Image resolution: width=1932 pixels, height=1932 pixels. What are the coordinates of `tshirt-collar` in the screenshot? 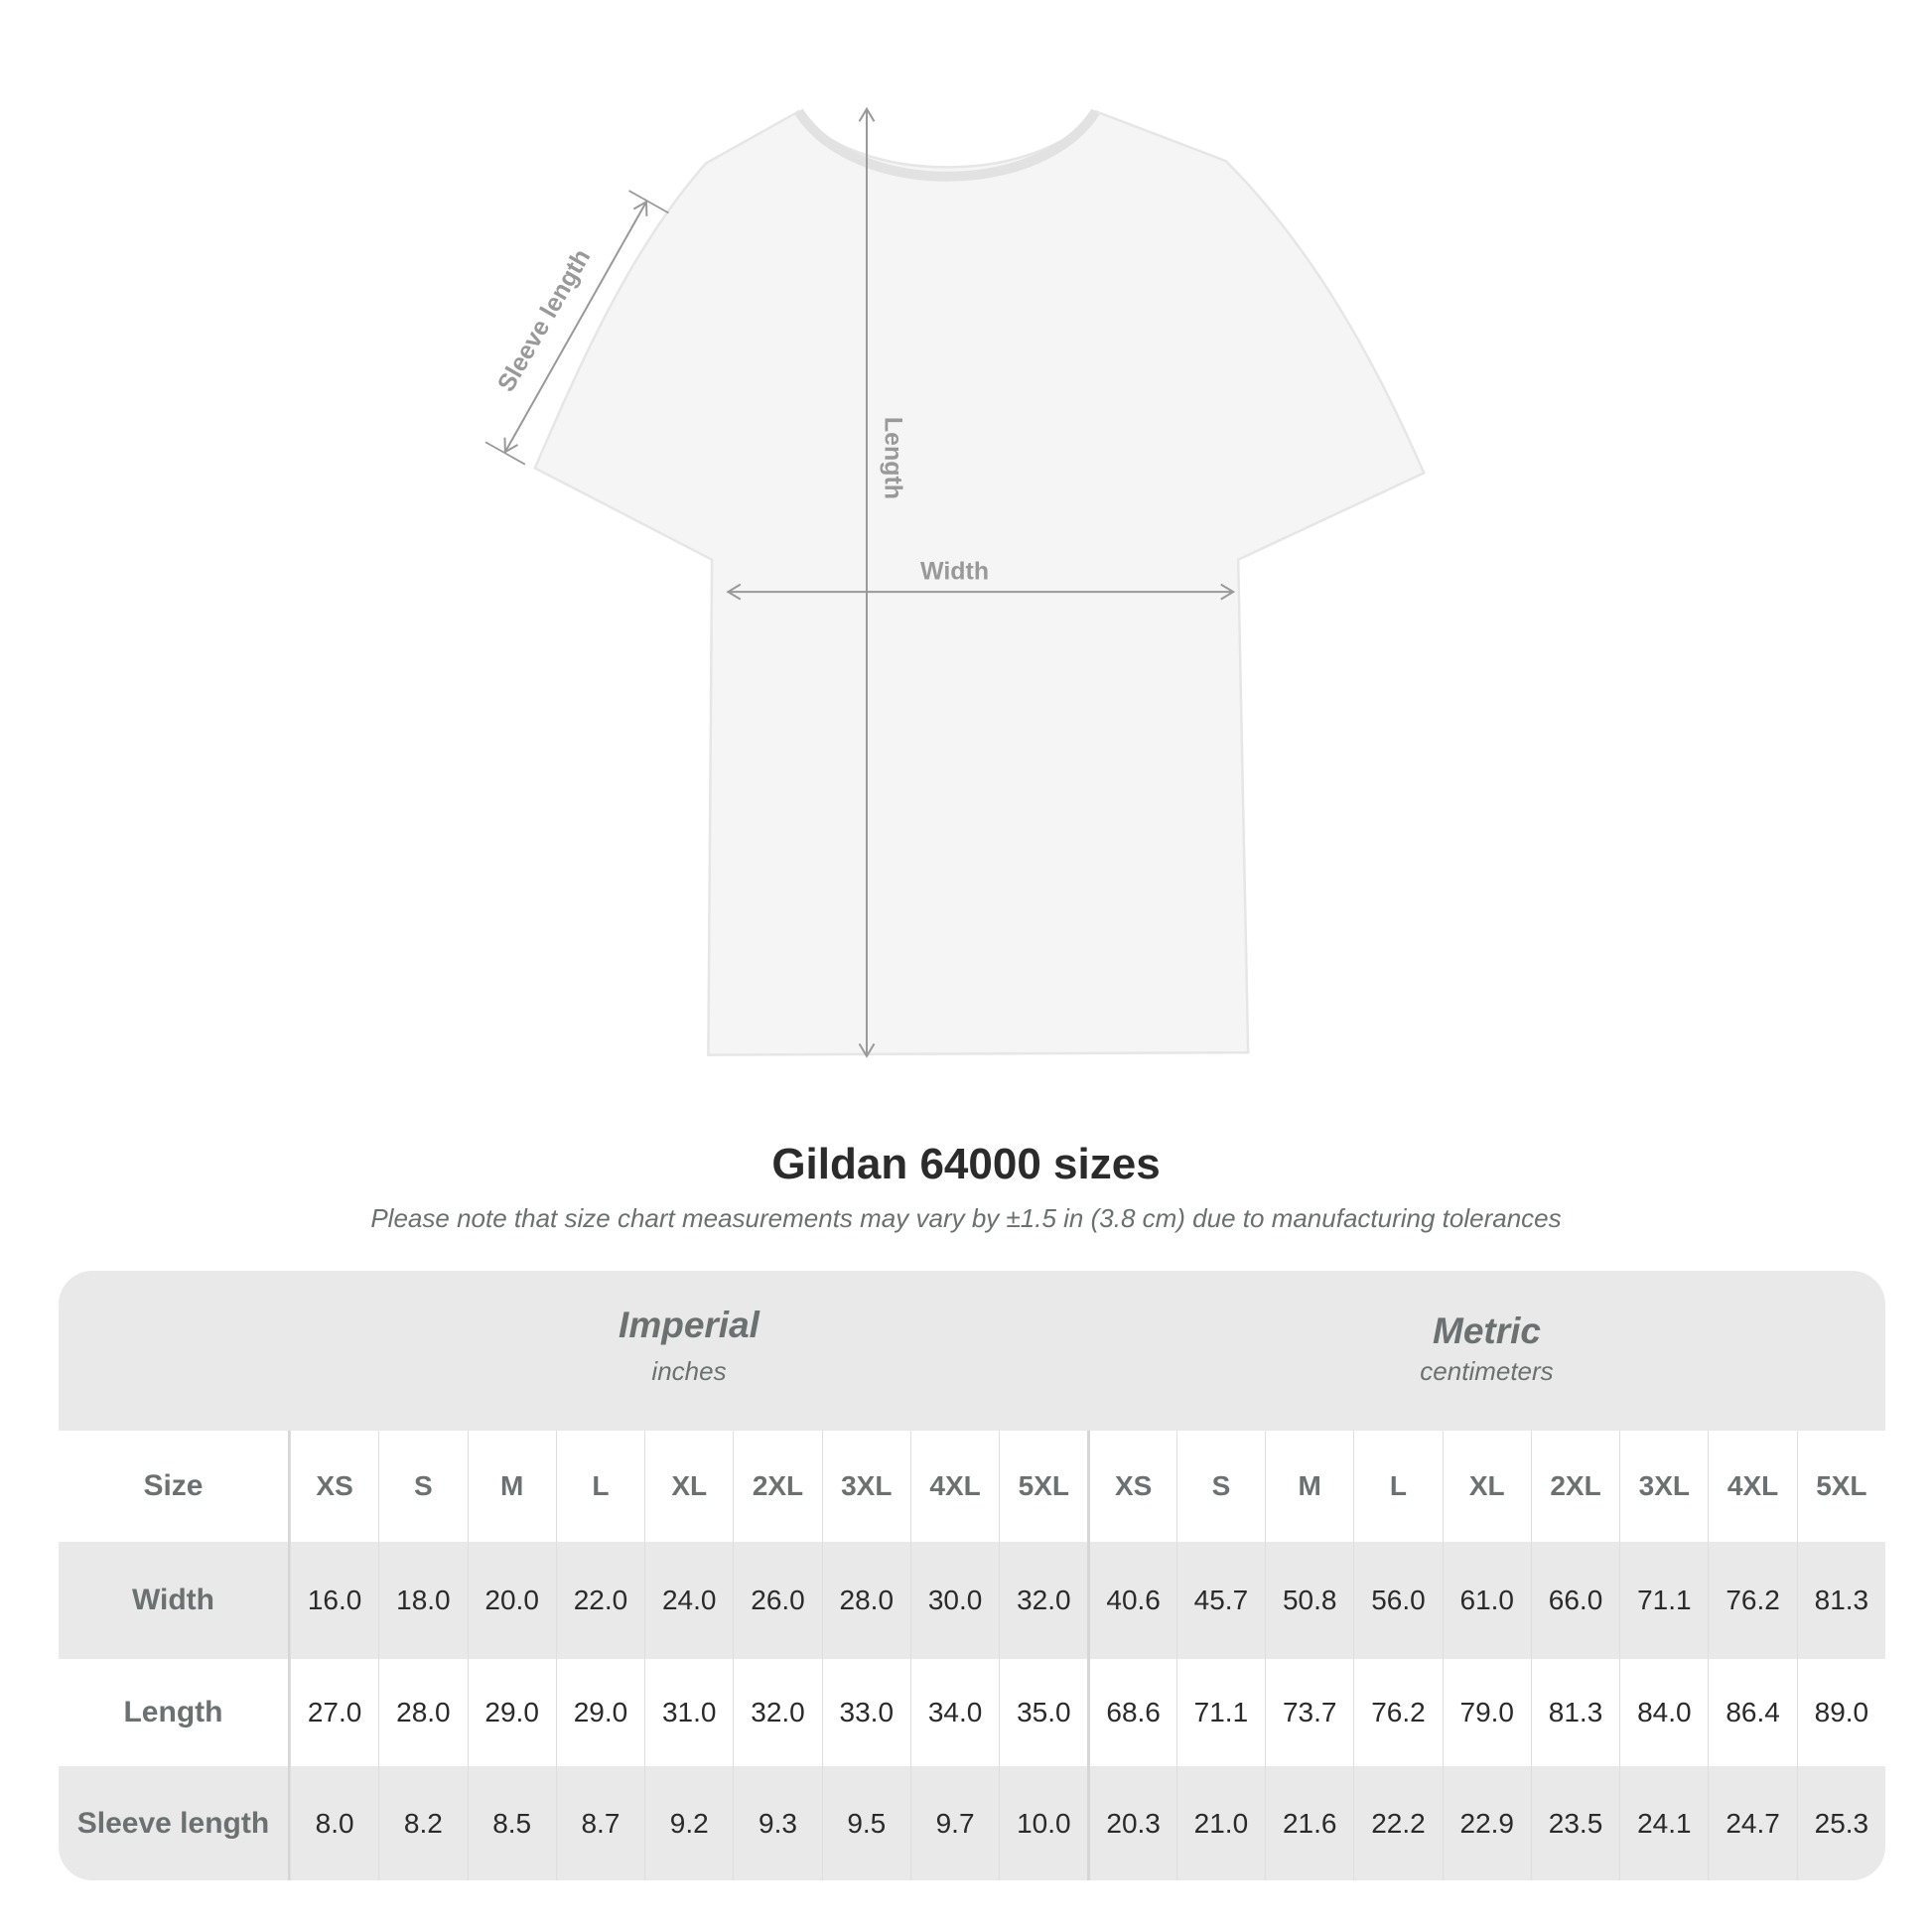 It's located at (947, 145).